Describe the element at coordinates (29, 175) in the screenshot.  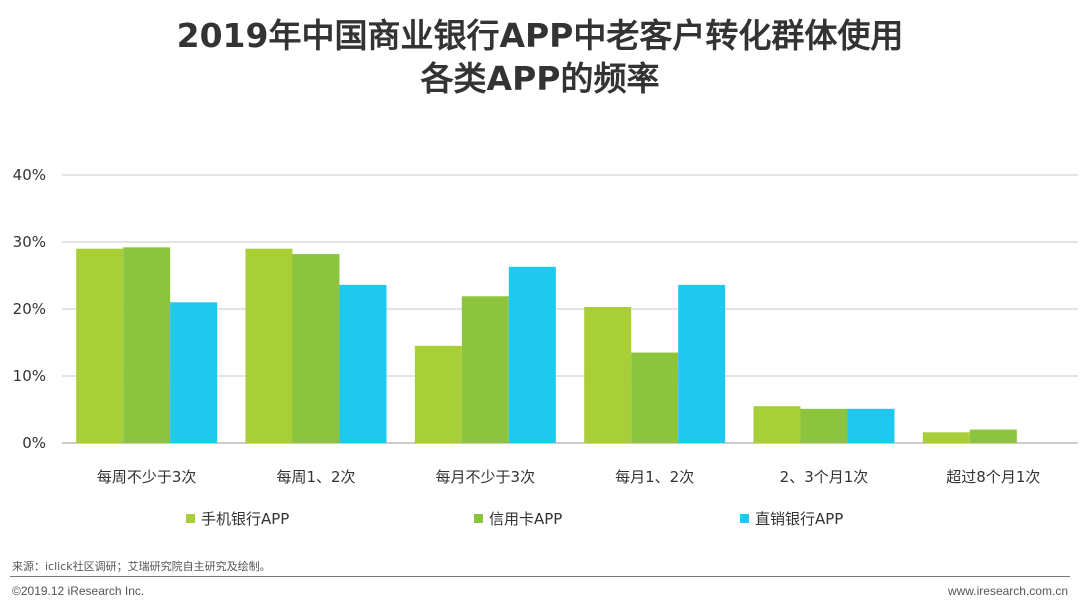
I see `y-tick-label: 40%` at that location.